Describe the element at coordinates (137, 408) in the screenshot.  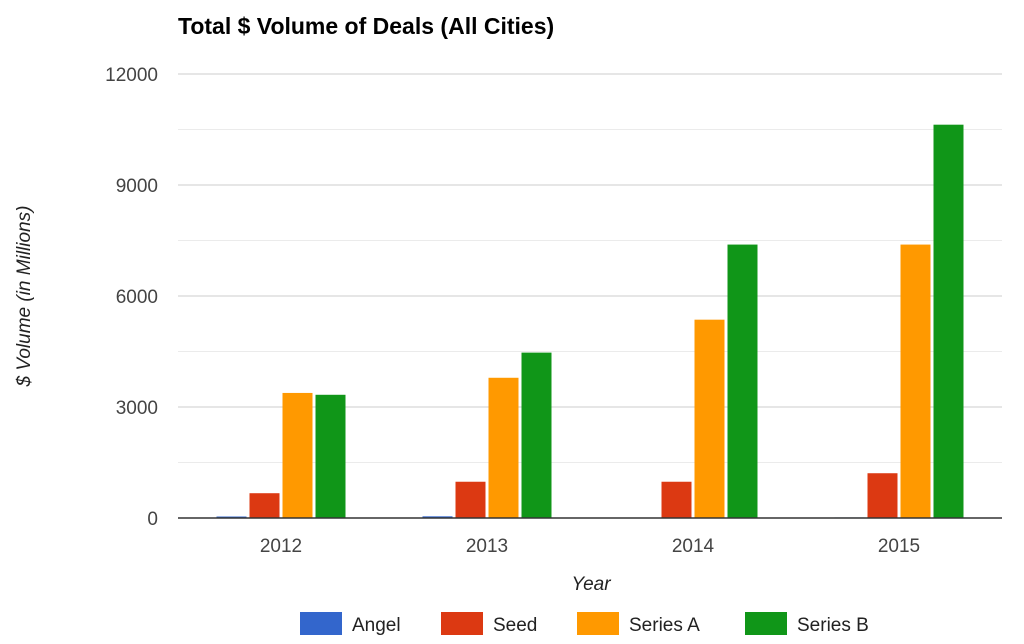
I see `y-tick-label: 3000` at that location.